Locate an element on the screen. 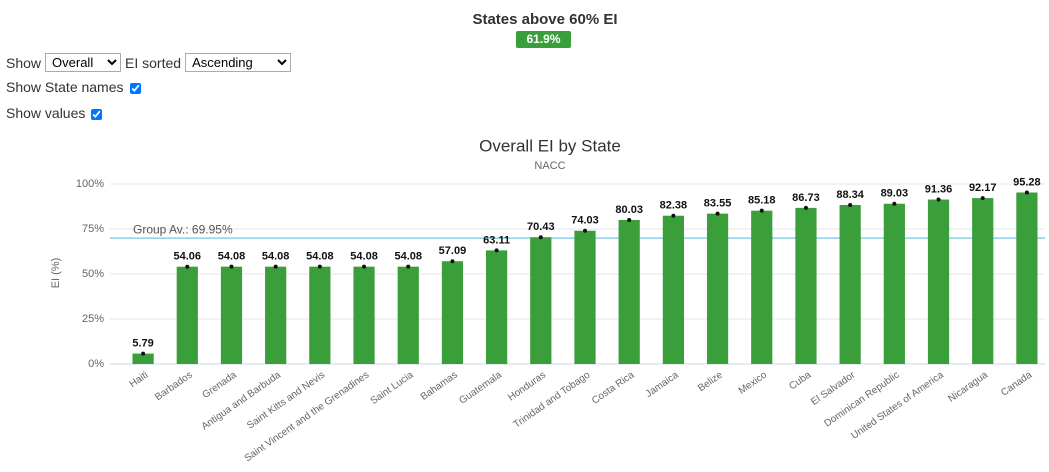 Image resolution: width=1049 pixels, height=472 pixels. x-tick-label: Grenada is located at coordinates (220, 385).